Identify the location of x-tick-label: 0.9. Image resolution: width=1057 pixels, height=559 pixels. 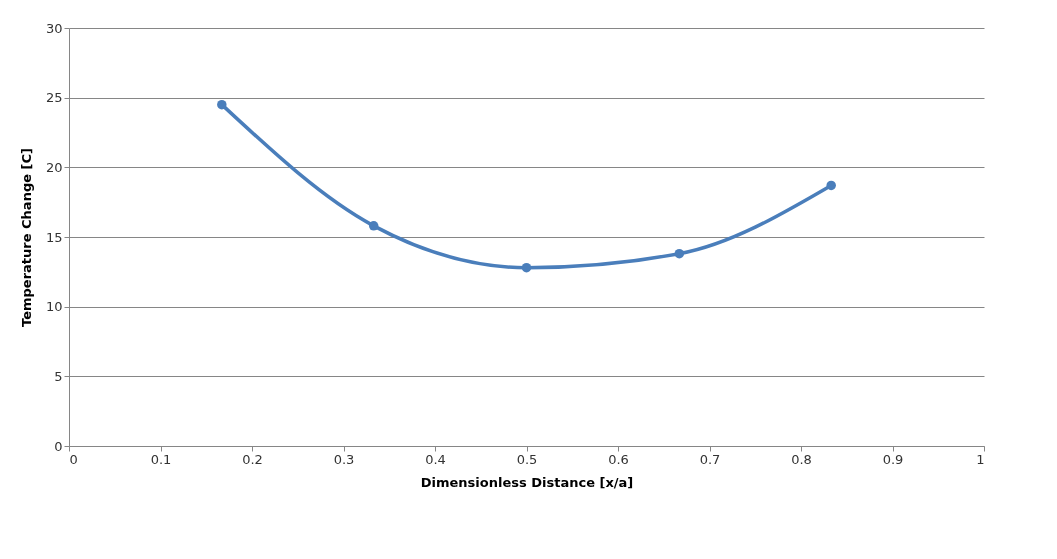
(893, 459).